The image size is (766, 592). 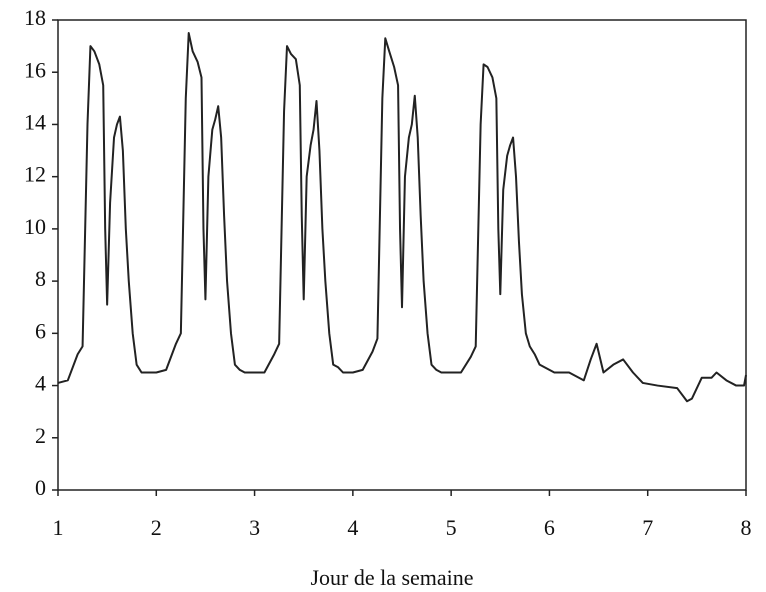 I want to click on x-tick-label: 7, so click(x=647, y=527).